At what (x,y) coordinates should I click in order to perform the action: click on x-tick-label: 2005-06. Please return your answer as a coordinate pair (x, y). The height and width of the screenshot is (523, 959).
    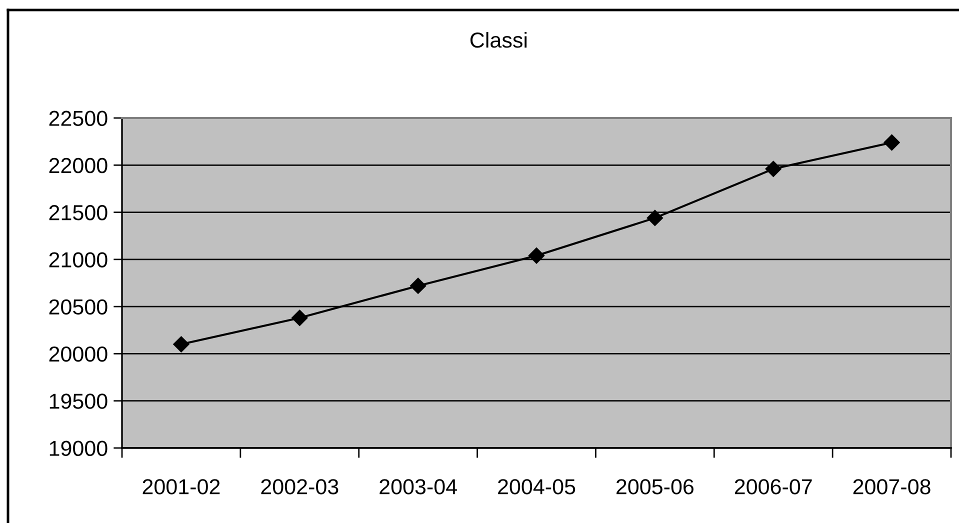
    Looking at the image, I should click on (655, 486).